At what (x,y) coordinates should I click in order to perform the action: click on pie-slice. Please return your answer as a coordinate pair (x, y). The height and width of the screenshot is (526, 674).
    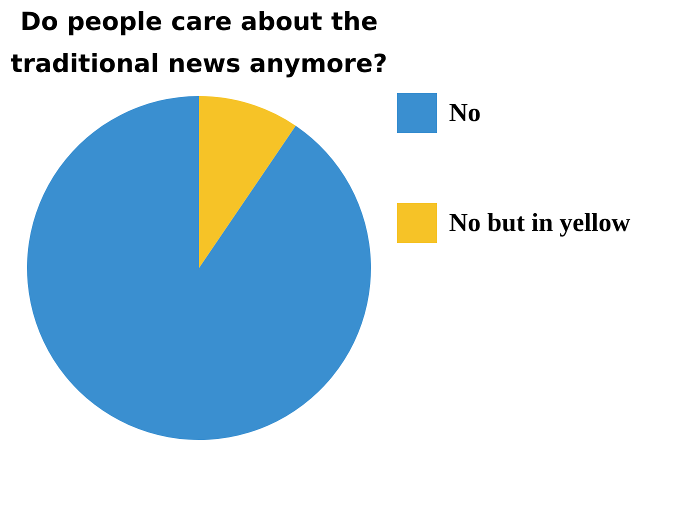
    Looking at the image, I should click on (247, 182).